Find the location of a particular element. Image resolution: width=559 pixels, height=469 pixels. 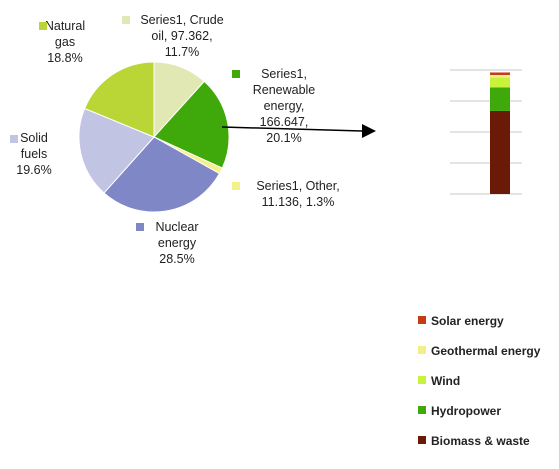

pie-label-line: Nuclear is located at coordinates (177, 227).